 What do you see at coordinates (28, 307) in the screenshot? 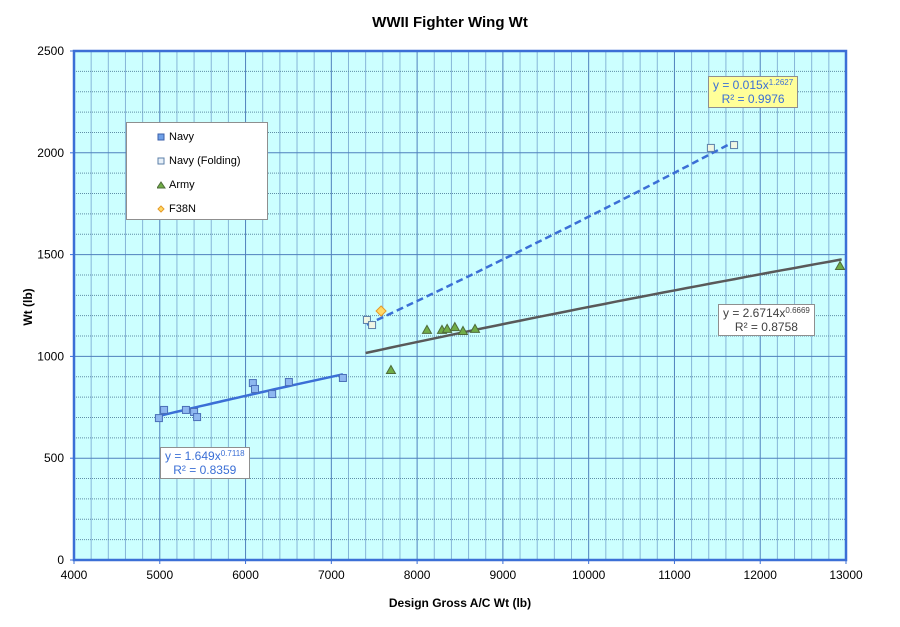
I see `y-axis-label: Wt (lb)` at bounding box center [28, 307].